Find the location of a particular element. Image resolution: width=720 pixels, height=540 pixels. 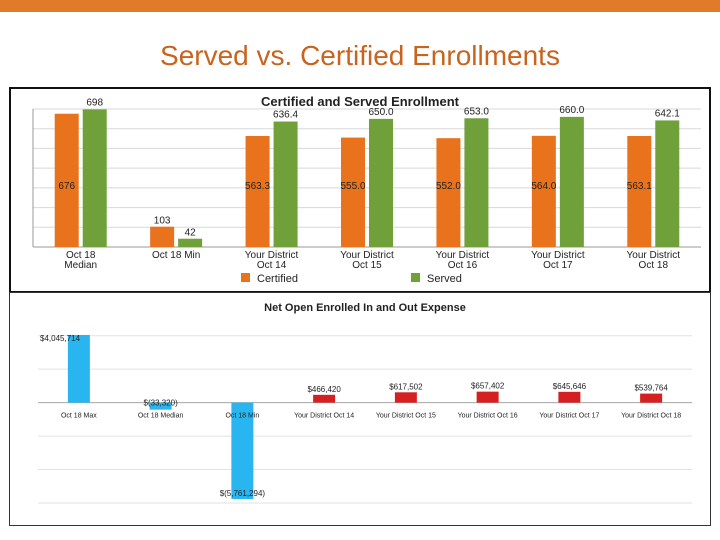

data-label: 563.3 is located at coordinates (257, 186).